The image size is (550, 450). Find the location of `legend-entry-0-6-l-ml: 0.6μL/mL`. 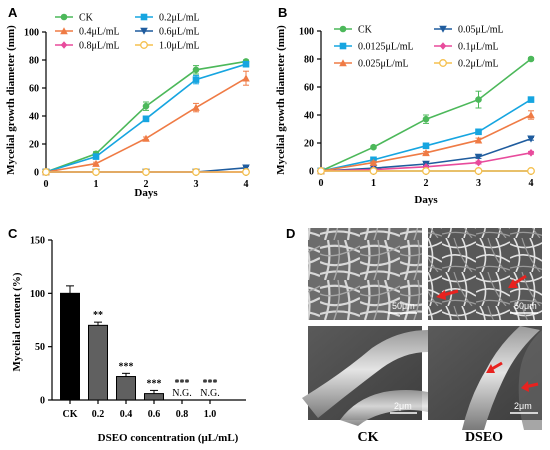

legend-entry-0-6-l-ml: 0.6μL/mL is located at coordinates (167, 32).